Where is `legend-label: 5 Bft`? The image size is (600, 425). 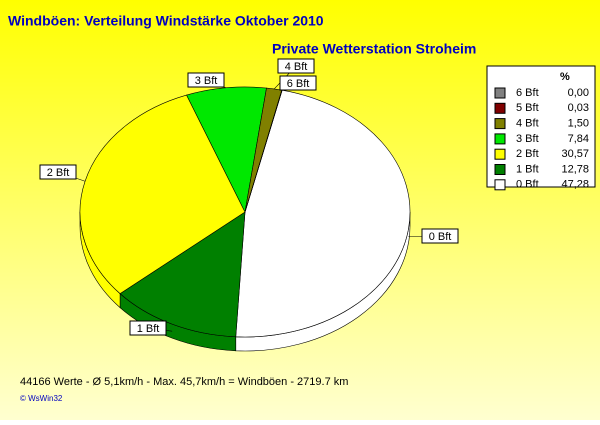 legend-label: 5 Bft is located at coordinates (527, 108).